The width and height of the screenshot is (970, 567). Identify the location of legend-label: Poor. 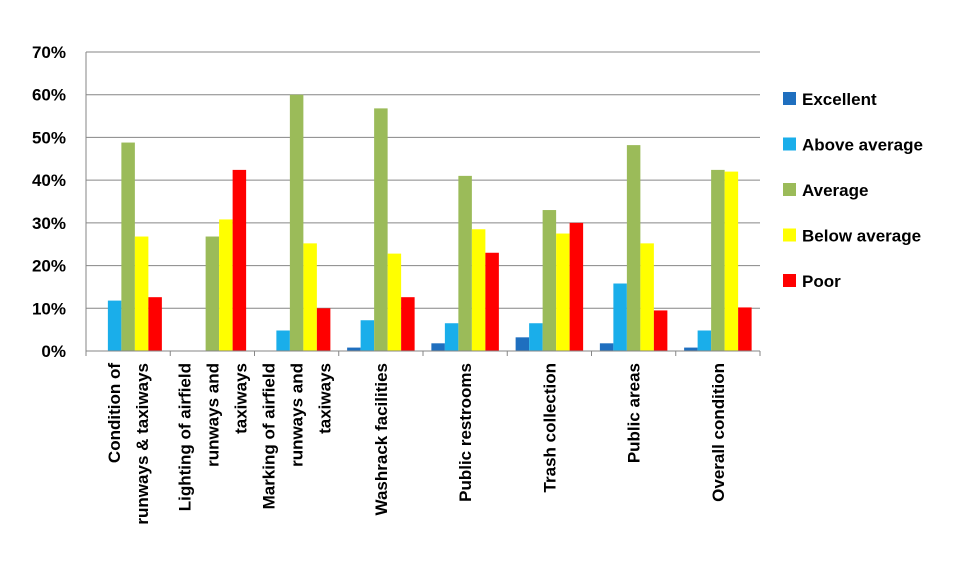
(821, 281).